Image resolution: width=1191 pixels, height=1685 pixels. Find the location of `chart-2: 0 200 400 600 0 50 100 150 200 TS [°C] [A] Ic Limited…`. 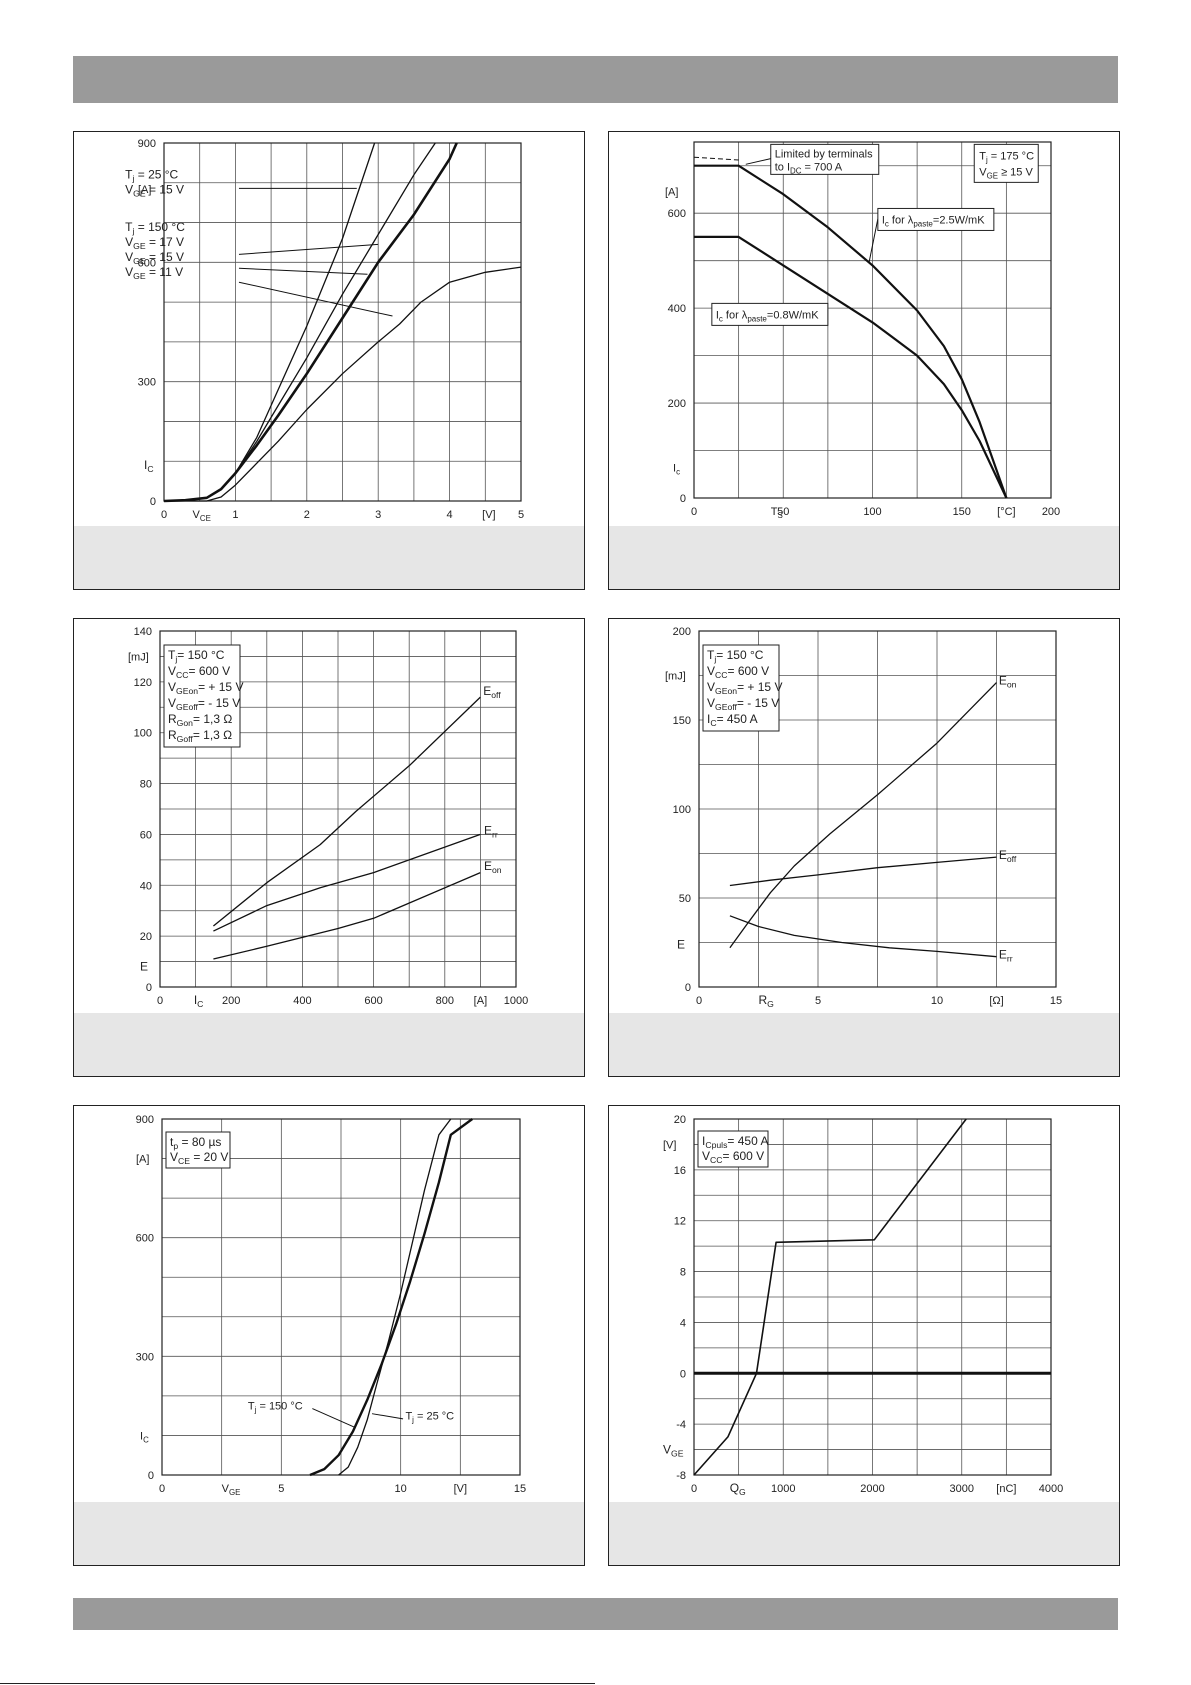

chart-2: 0 200 400 600 0 50 100 150 200 TS [°C] [A] Ic Limited… is located at coordinates (862, 330).